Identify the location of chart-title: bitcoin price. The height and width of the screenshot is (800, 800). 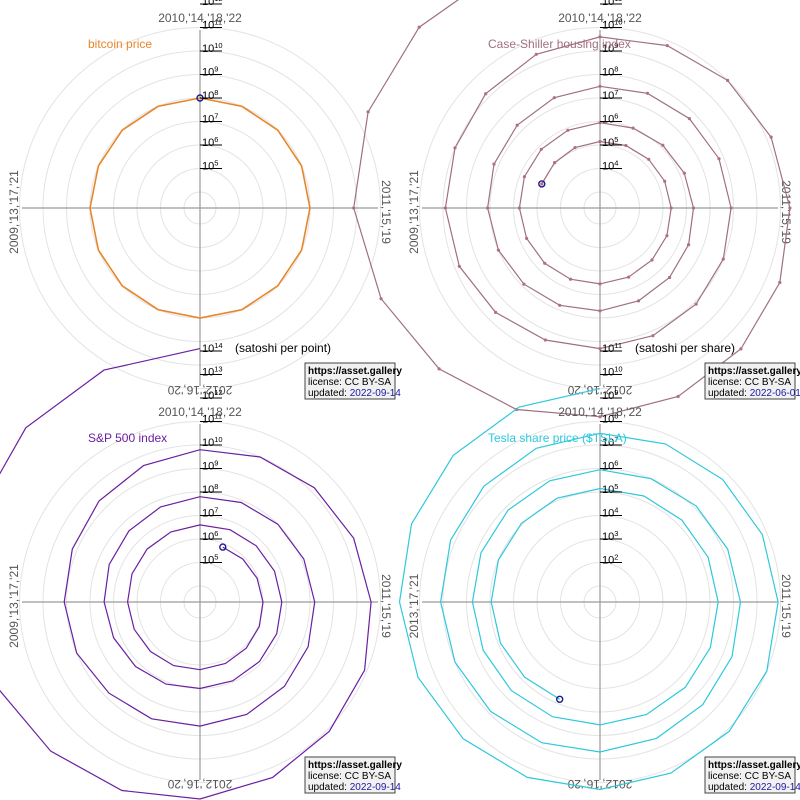
(120, 44).